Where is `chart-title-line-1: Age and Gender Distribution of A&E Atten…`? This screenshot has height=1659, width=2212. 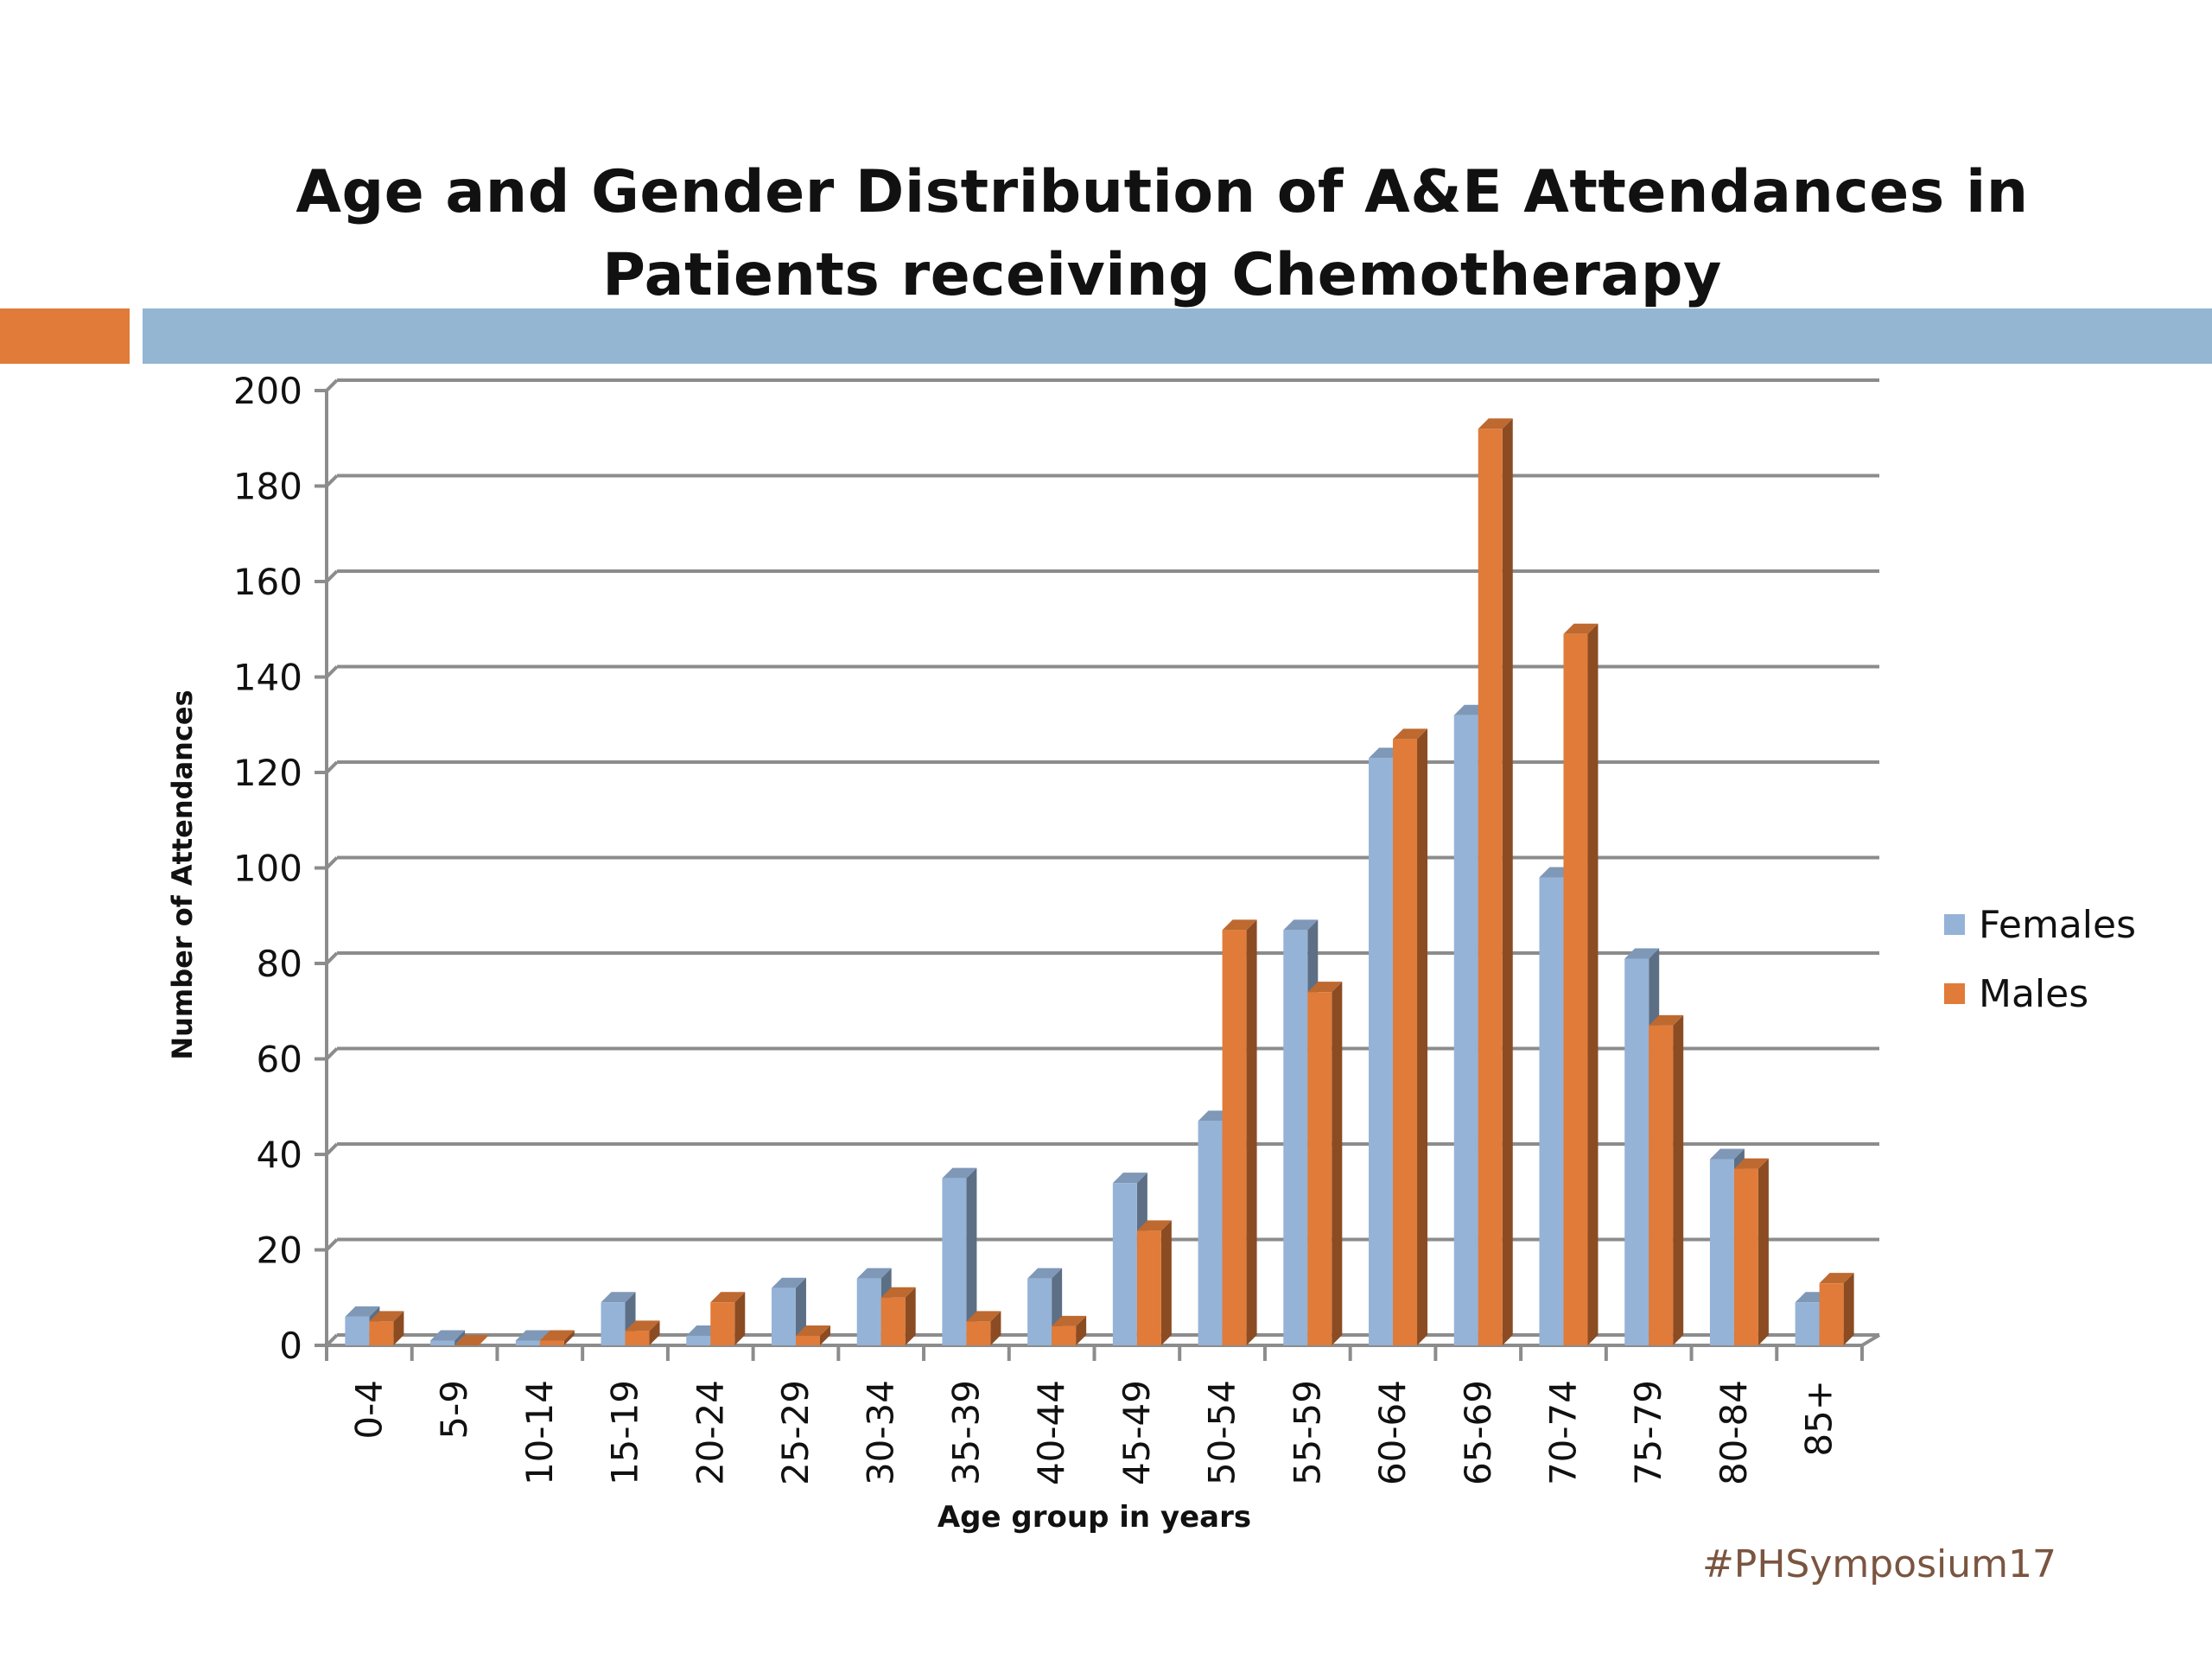 chart-title-line-1: Age and Gender Distribution of A&E Atten… is located at coordinates (1162, 192).